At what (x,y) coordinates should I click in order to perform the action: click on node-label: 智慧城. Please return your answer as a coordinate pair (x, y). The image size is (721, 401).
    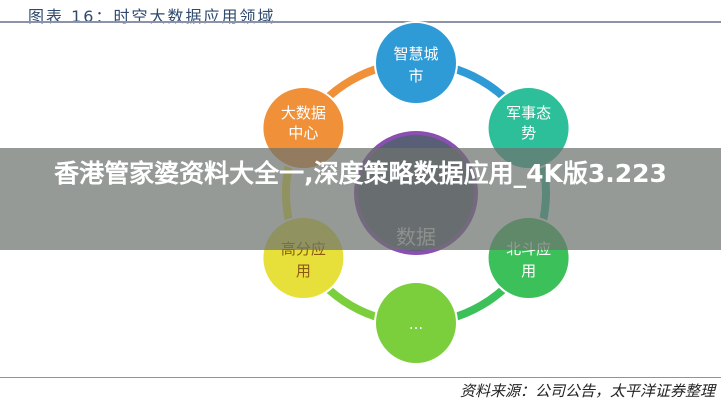
    Looking at the image, I should click on (415, 54).